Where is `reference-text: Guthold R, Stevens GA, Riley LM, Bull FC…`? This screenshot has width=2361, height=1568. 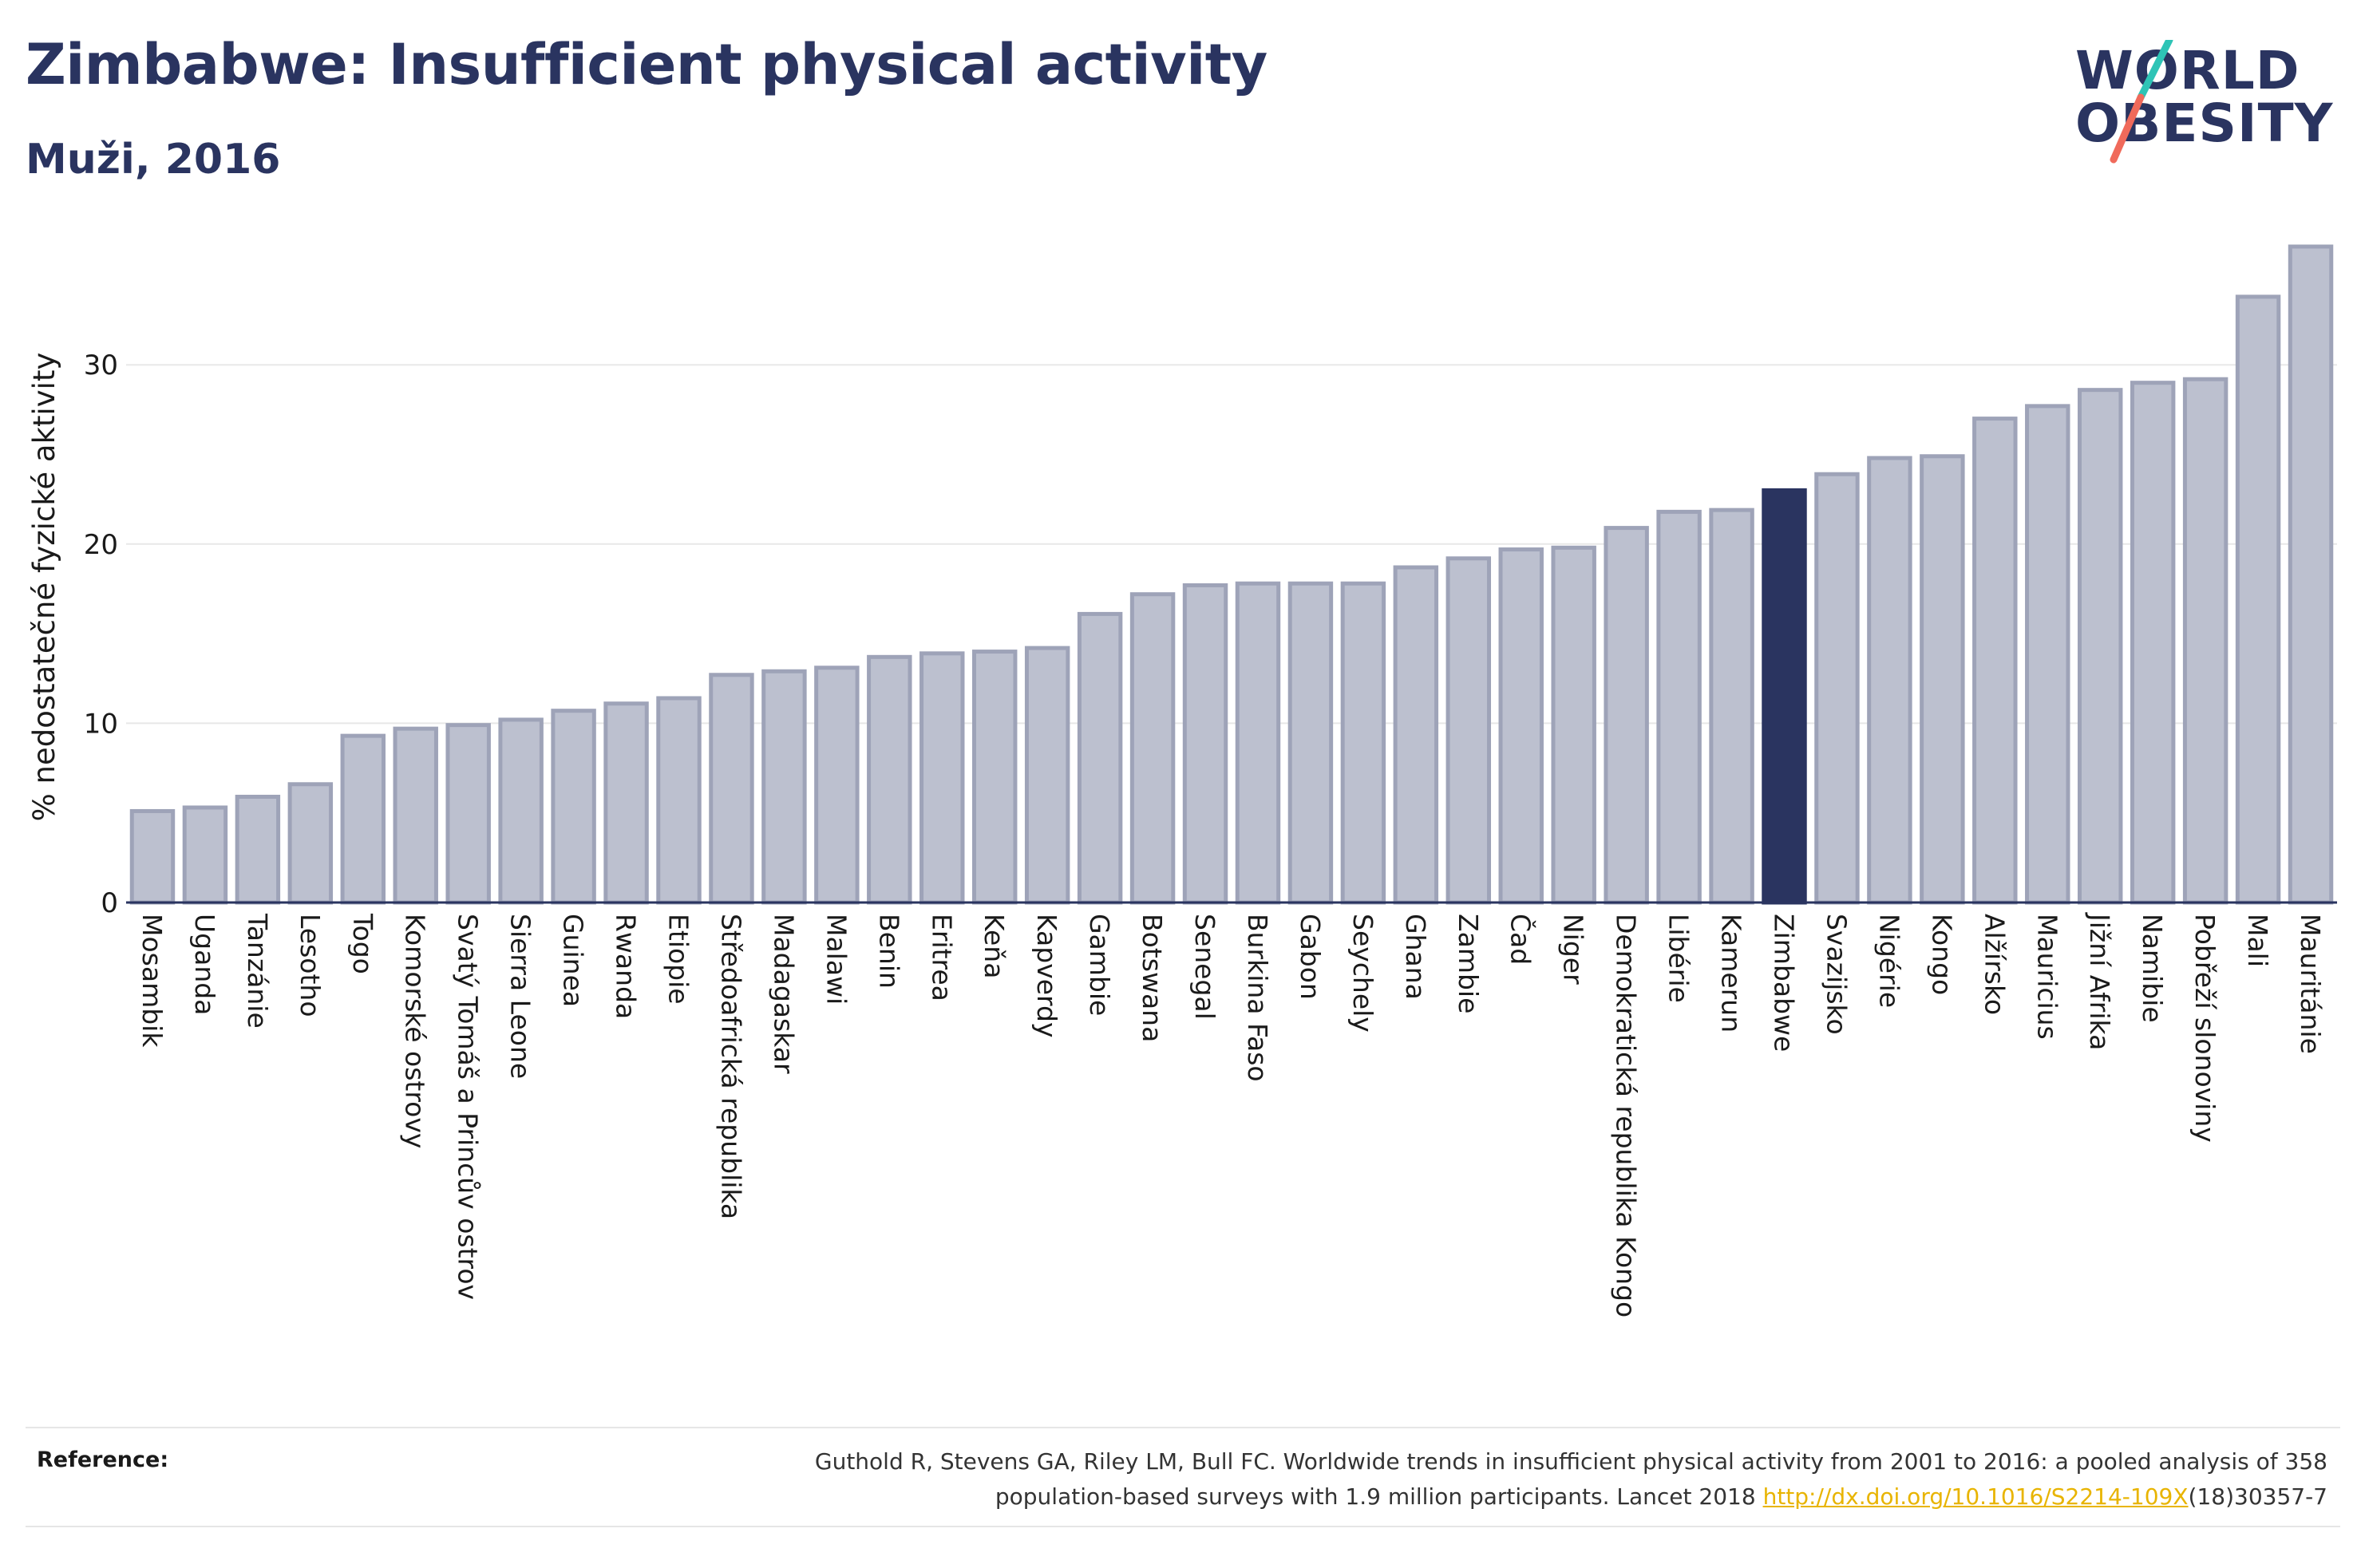
reference-text: Guthold R, Stevens GA, Riley LM, Bull FC… is located at coordinates (1409, 1479).